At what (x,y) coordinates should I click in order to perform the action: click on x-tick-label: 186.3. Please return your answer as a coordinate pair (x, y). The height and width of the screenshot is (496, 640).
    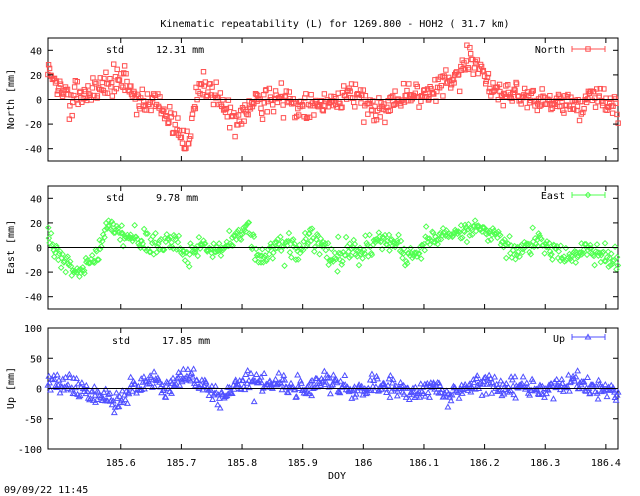
    Looking at the image, I should click on (545, 463).